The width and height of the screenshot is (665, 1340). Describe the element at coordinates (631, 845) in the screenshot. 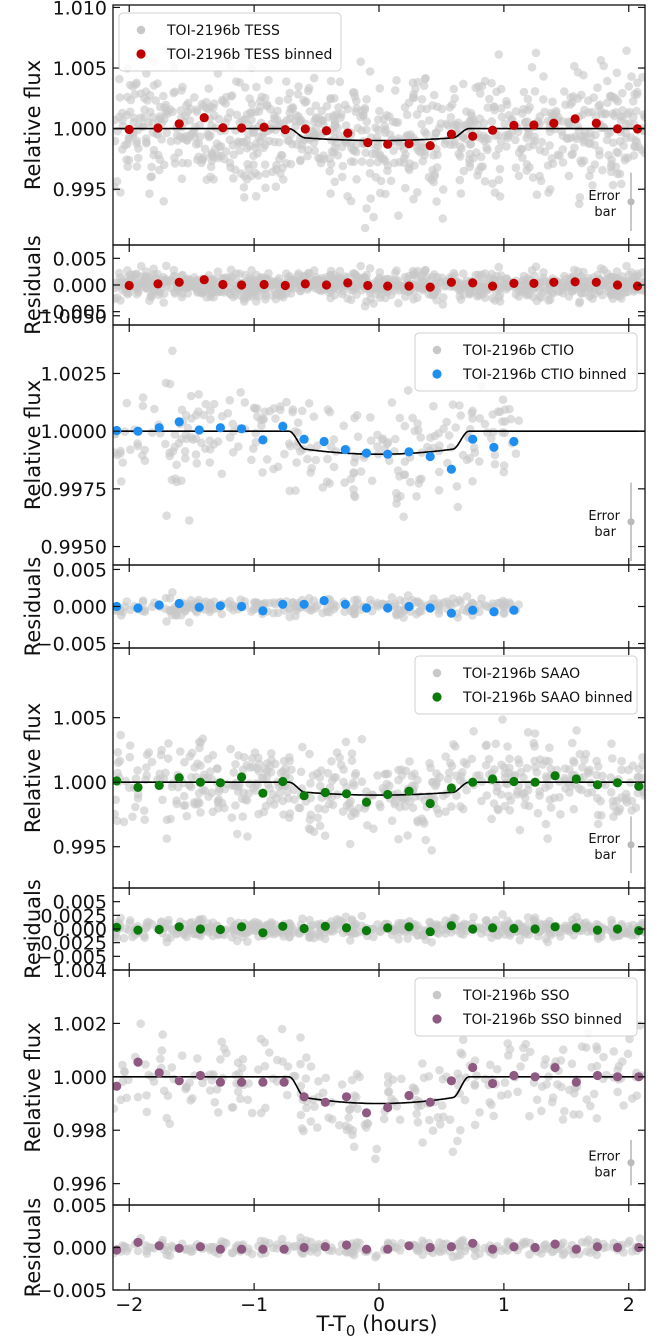

I see `saao-error-bar-point` at that location.